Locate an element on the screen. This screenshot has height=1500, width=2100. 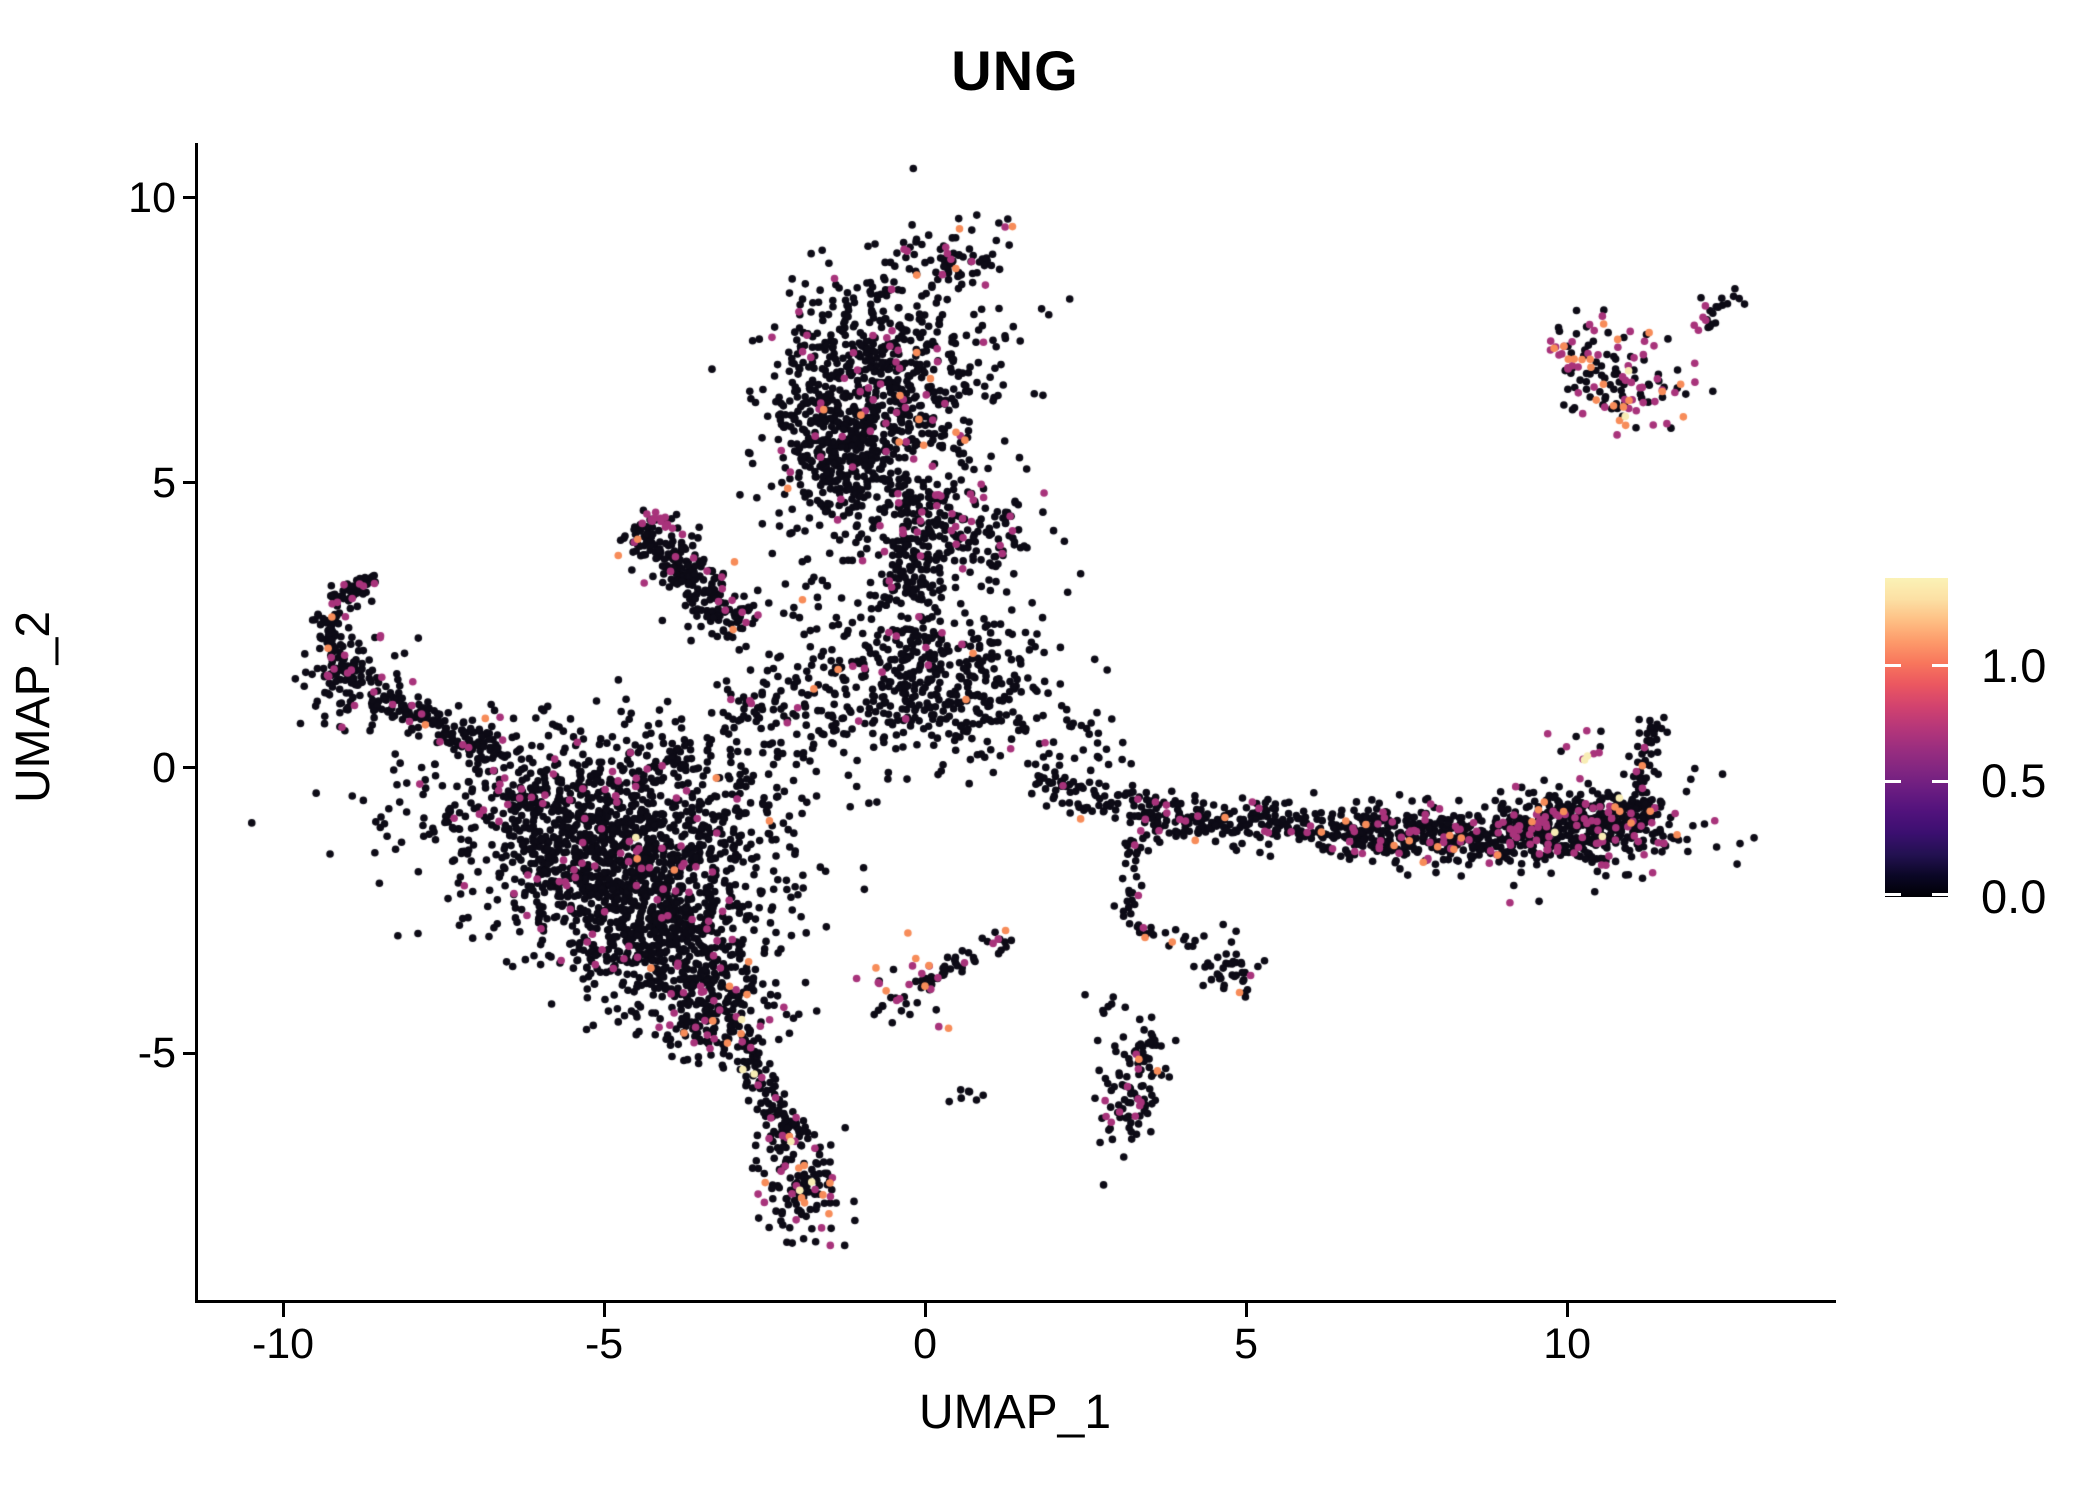
x-tick-label: -10 is located at coordinates (283, 1344).